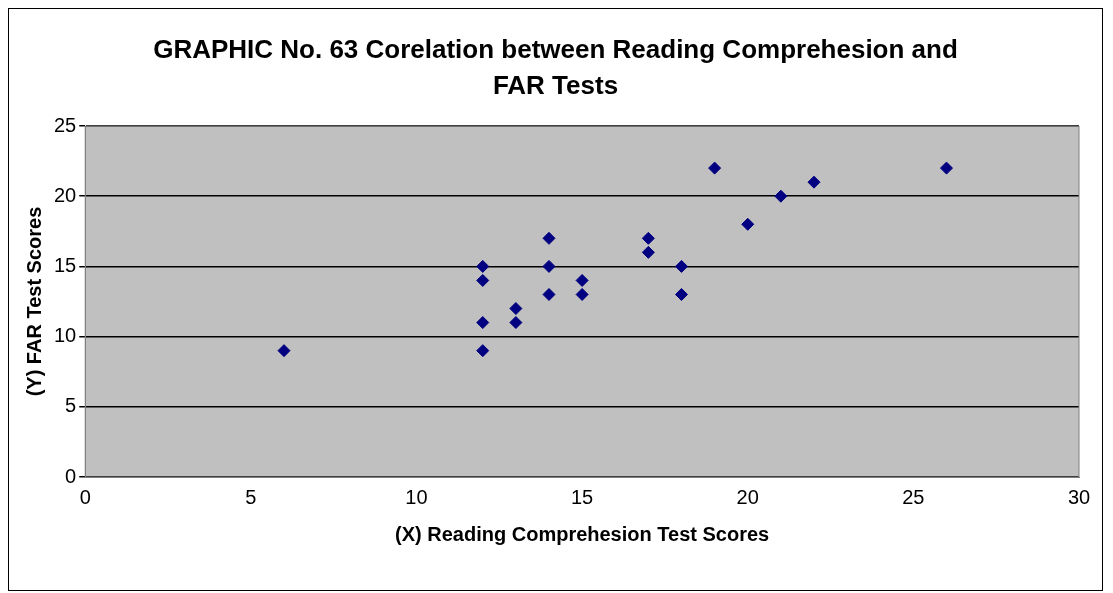  Describe the element at coordinates (71, 475) in the screenshot. I see `y-tick-label: 0` at that location.